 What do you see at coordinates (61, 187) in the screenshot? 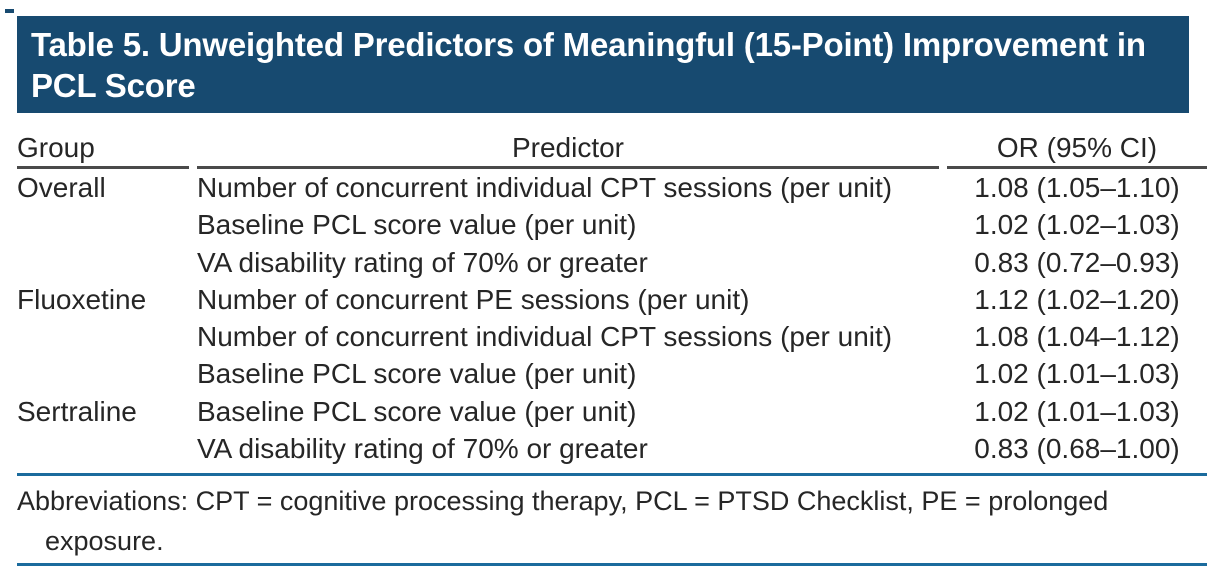
I see `group-cell: Overall` at bounding box center [61, 187].